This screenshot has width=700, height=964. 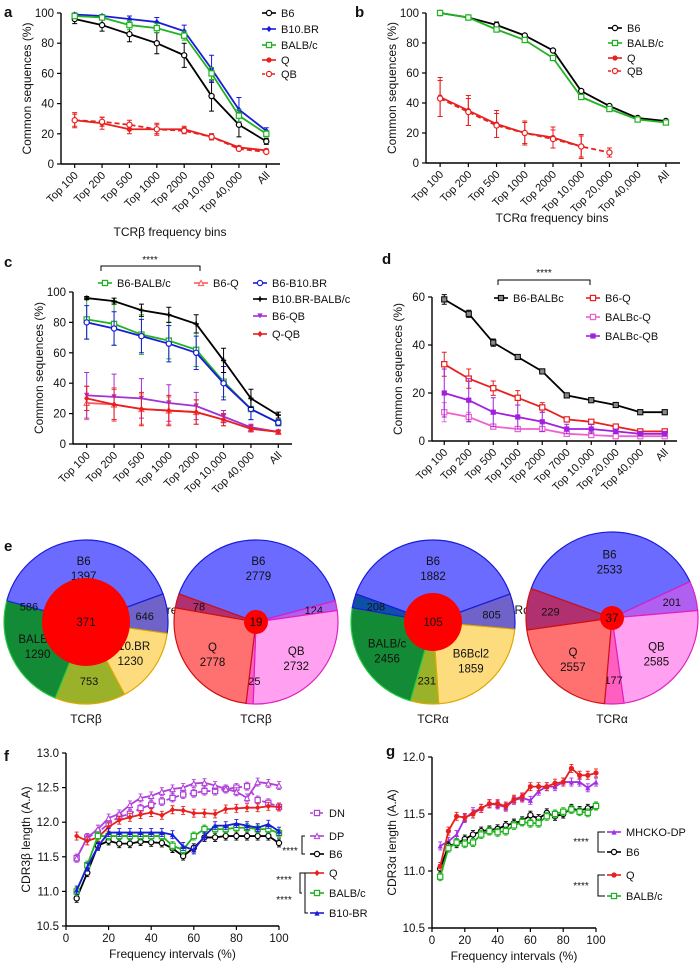 What do you see at coordinates (300, 30) in the screenshot?
I see `legend-label: B10.BR` at bounding box center [300, 30].